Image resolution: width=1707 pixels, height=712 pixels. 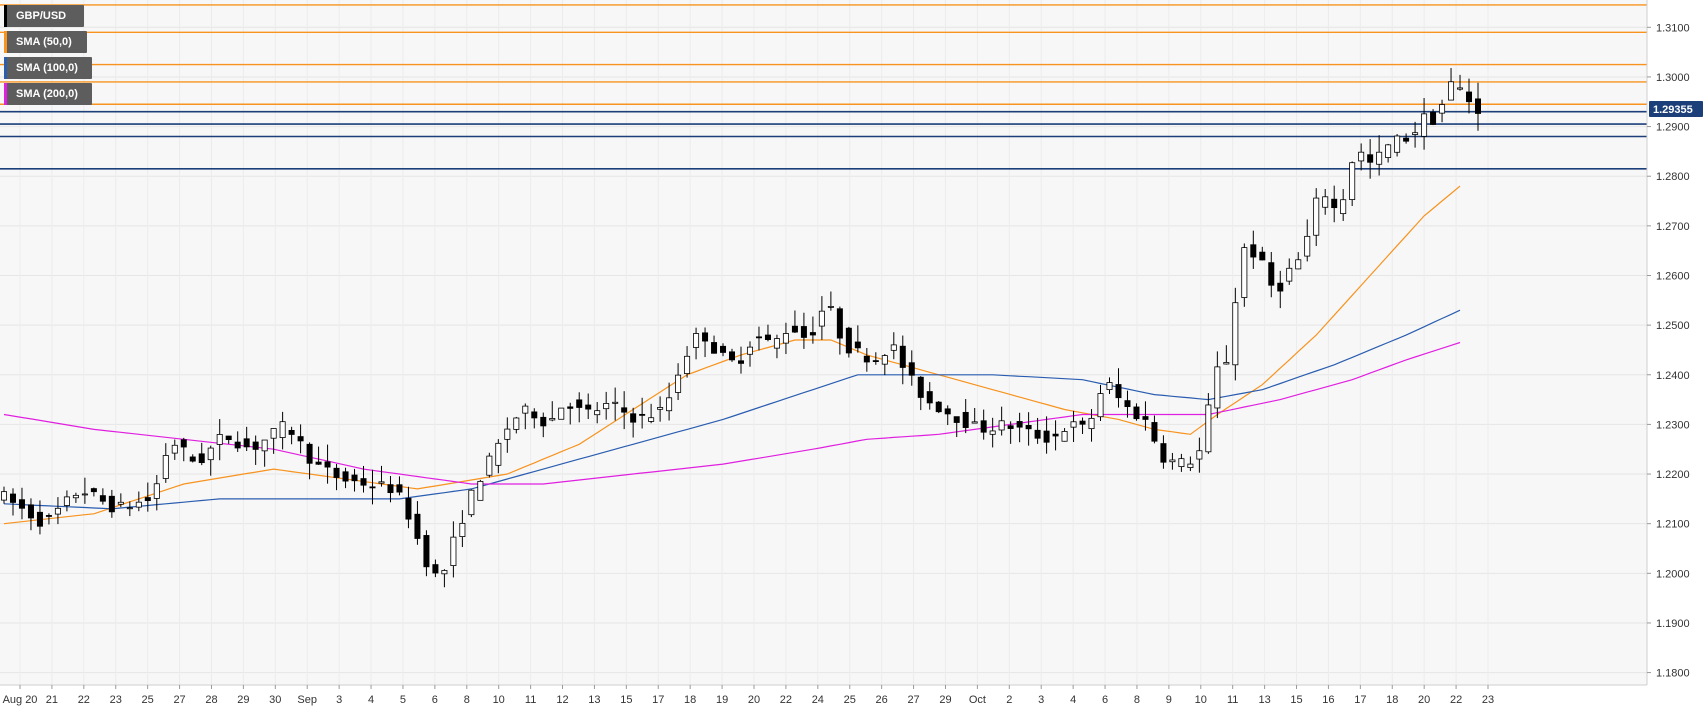 What do you see at coordinates (1673, 227) in the screenshot?
I see `y-tick-label: 1.2700` at bounding box center [1673, 227].